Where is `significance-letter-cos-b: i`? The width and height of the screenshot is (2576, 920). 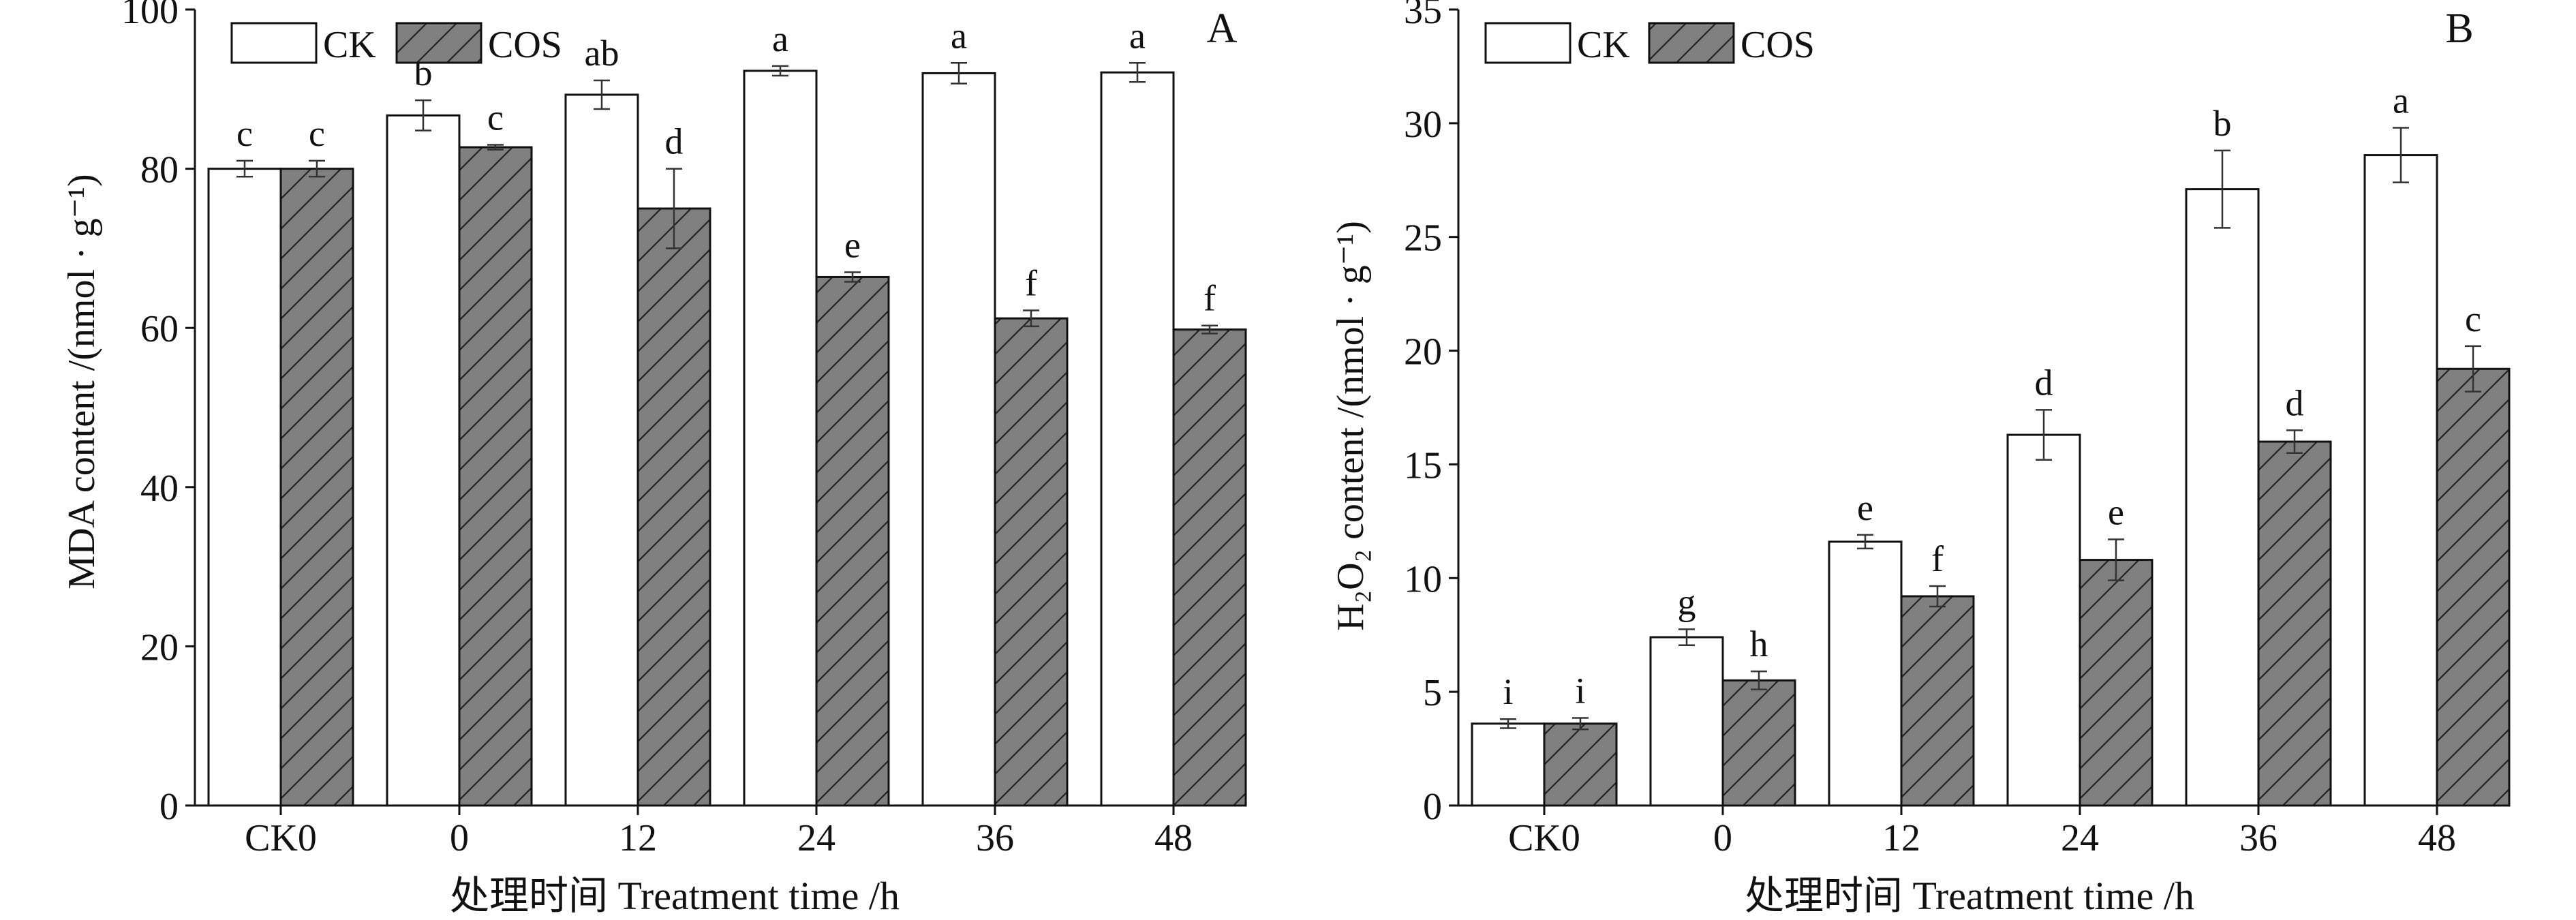
significance-letter-cos-b: i is located at coordinates (1580, 691).